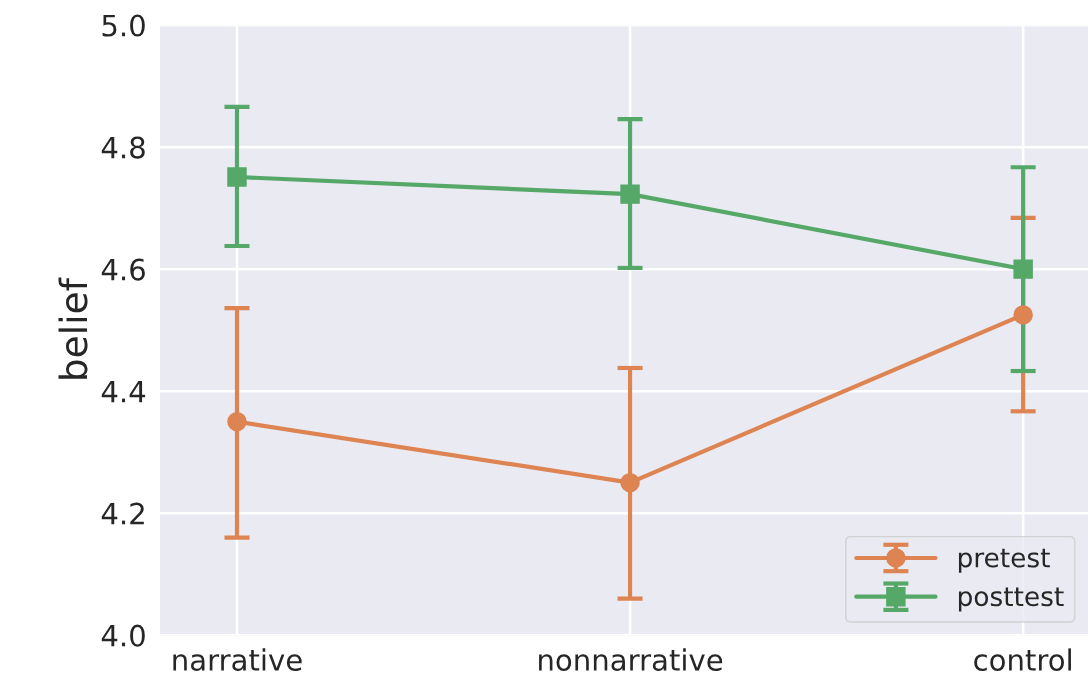  Describe the element at coordinates (1004, 560) in the screenshot. I see `legend-label: pretest` at that location.